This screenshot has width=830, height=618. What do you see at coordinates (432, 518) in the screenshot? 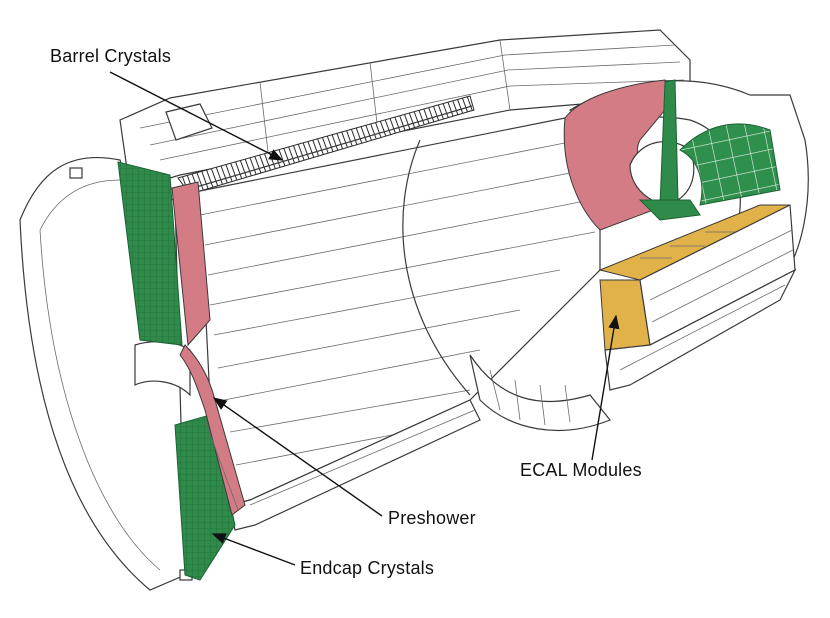
I see `preshower-label: Preshower` at bounding box center [432, 518].